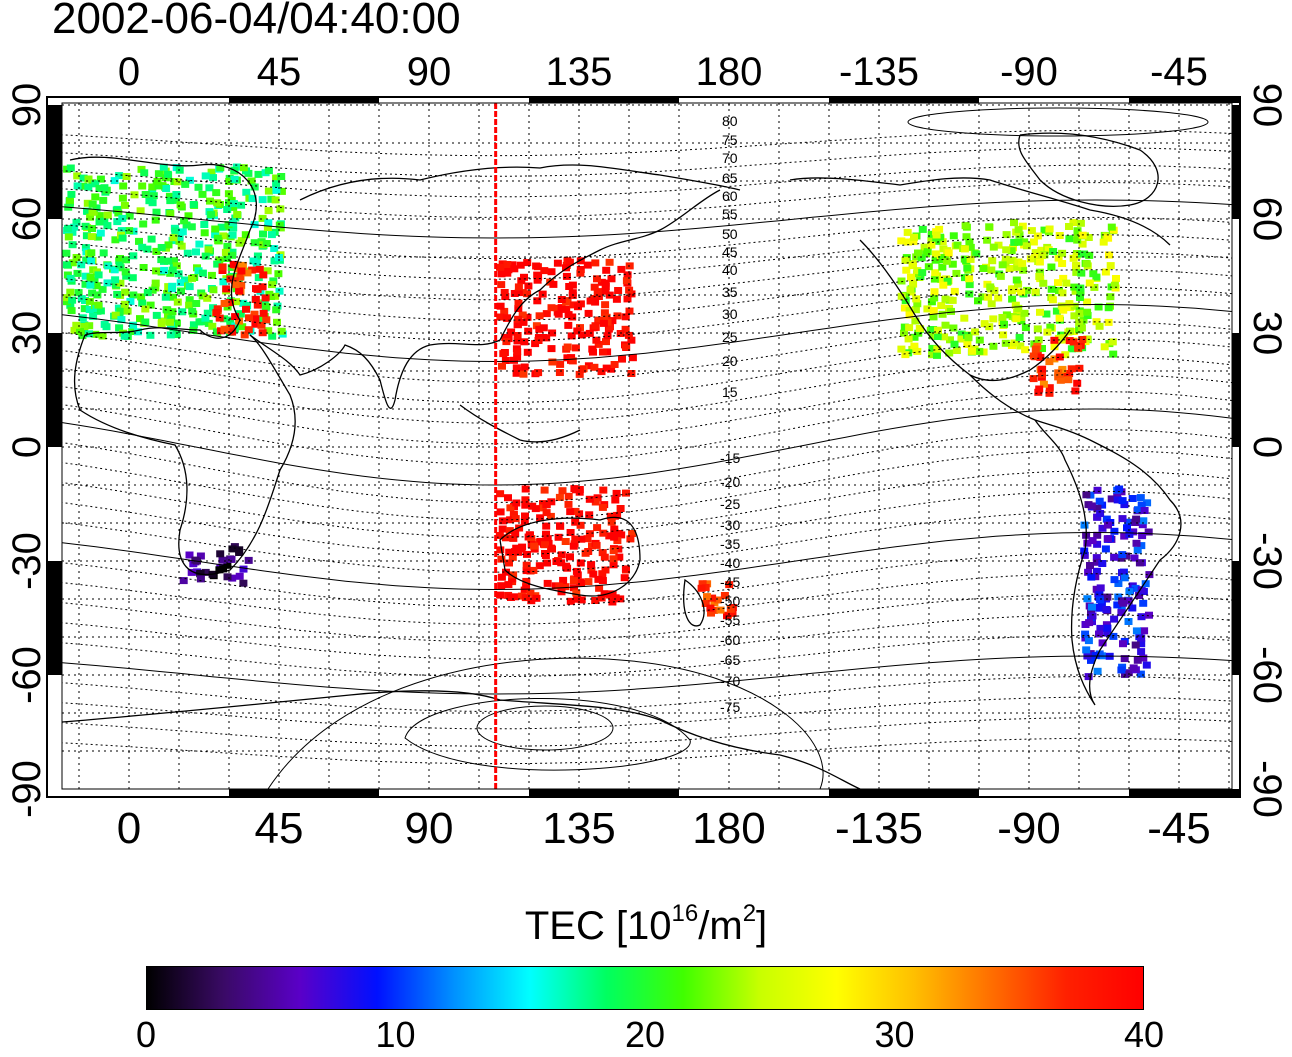 This screenshot has height=1057, width=1292. I want to click on frame-bar-bottom, so click(603, 793).